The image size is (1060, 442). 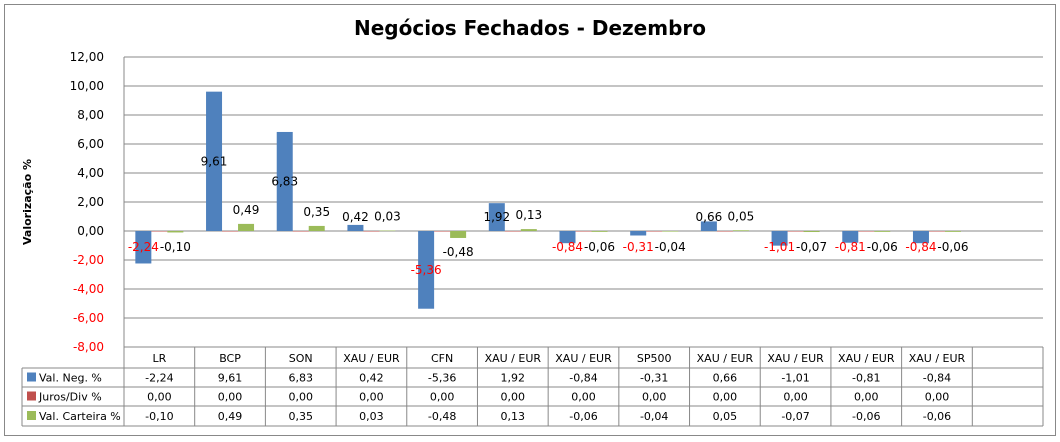 What do you see at coordinates (725, 416) in the screenshot?
I see `table-cell: 0,05` at bounding box center [725, 416].